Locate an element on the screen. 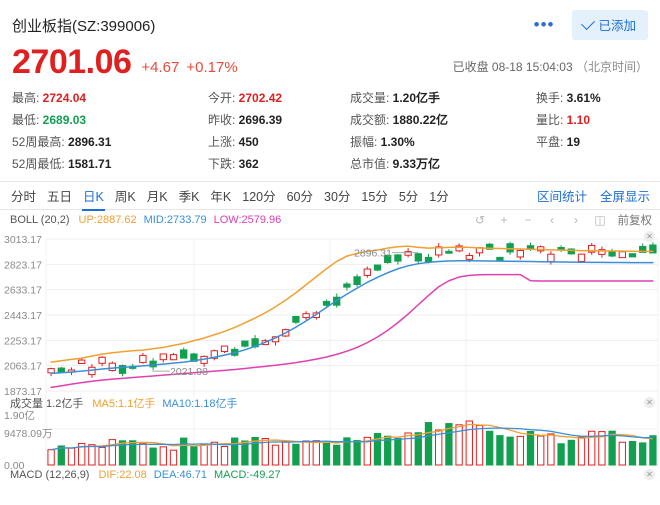 Image resolution: width=660 pixels, height=505 pixels. tab-周K: 周K is located at coordinates (125, 196).